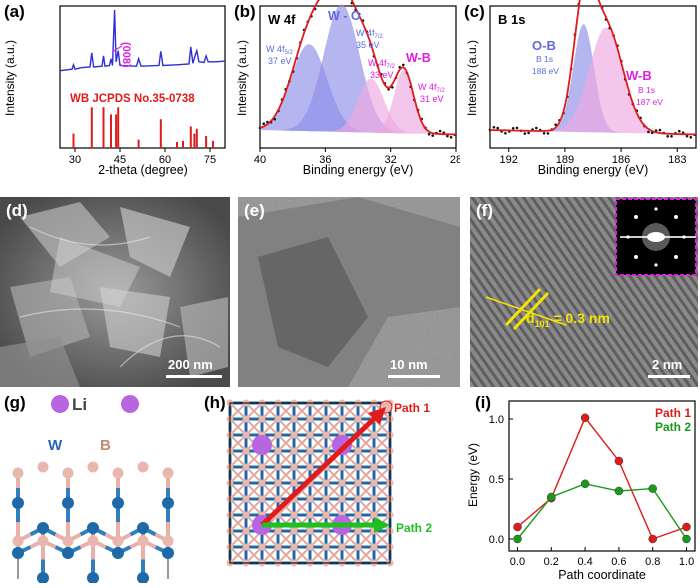 Image resolution: width=700 pixels, height=588 pixels. What do you see at coordinates (80, 404) in the screenshot?
I see `li-legend-text: Li` at bounding box center [80, 404].